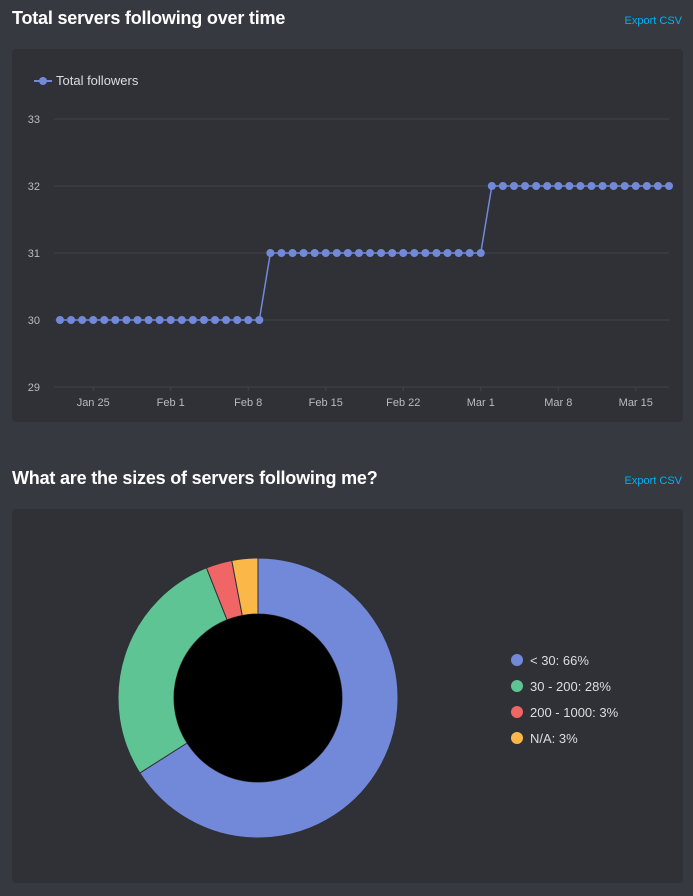 The height and width of the screenshot is (896, 693). I want to click on x-tick-label: Mar 1, so click(481, 403).